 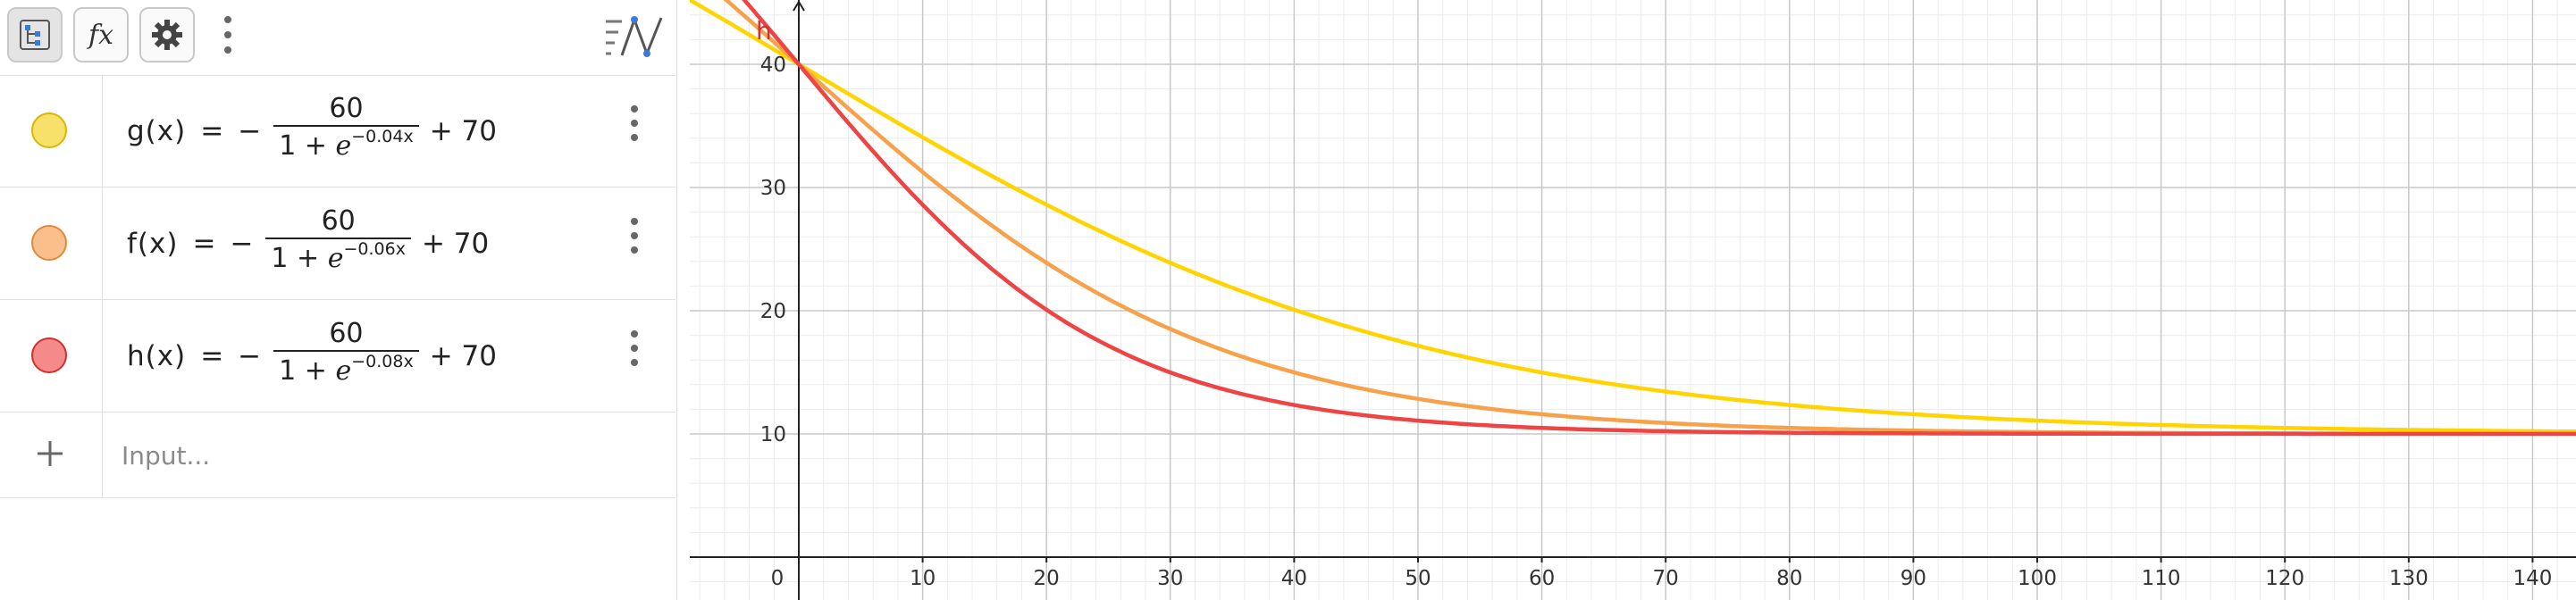 I want to click on function-name: f(x), so click(x=153, y=244).